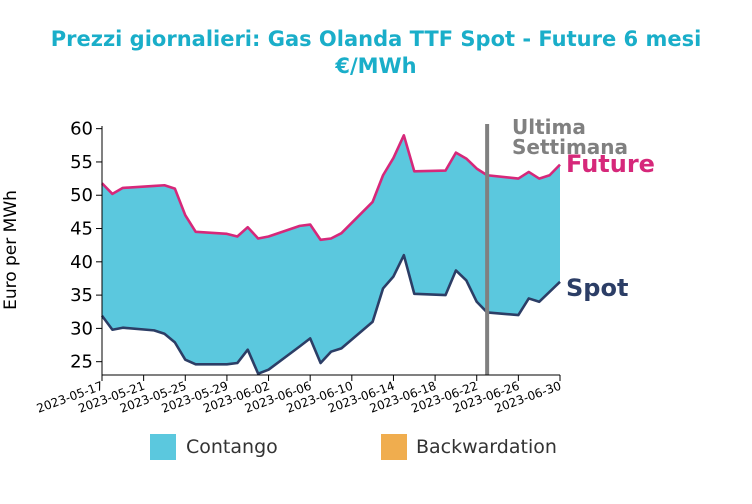 The width and height of the screenshot is (752, 504). What do you see at coordinates (81, 295) in the screenshot?
I see `y-tick-label: 35` at bounding box center [81, 295].